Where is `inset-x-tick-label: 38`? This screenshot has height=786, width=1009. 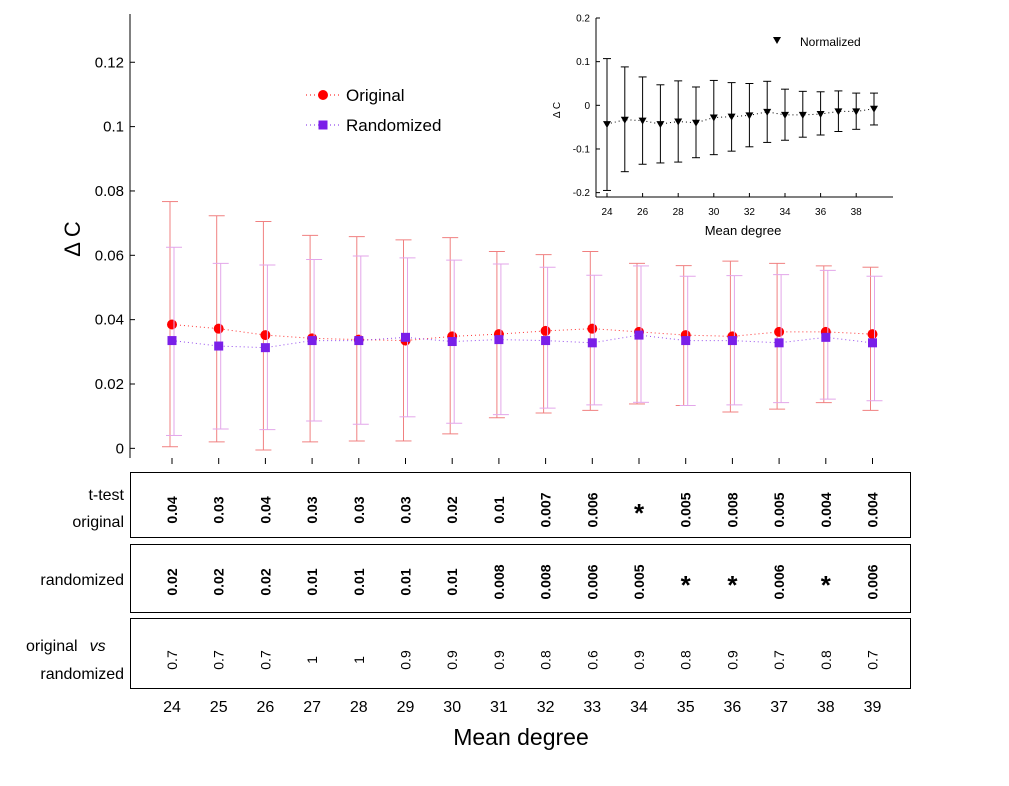 inset-x-tick-label: 38 is located at coordinates (857, 212).